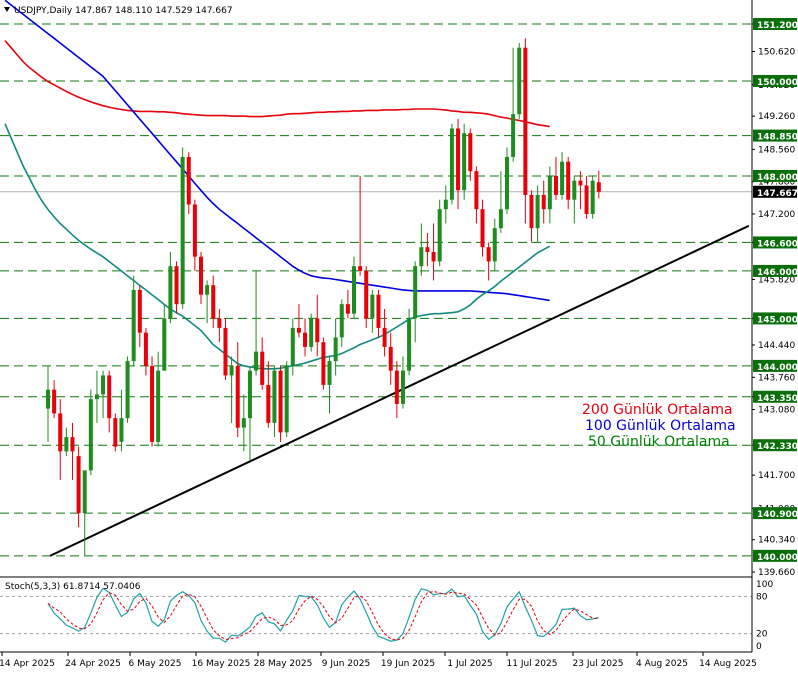  What do you see at coordinates (776, 117) in the screenshot?
I see `y-tick-label: 149.260` at bounding box center [776, 117].